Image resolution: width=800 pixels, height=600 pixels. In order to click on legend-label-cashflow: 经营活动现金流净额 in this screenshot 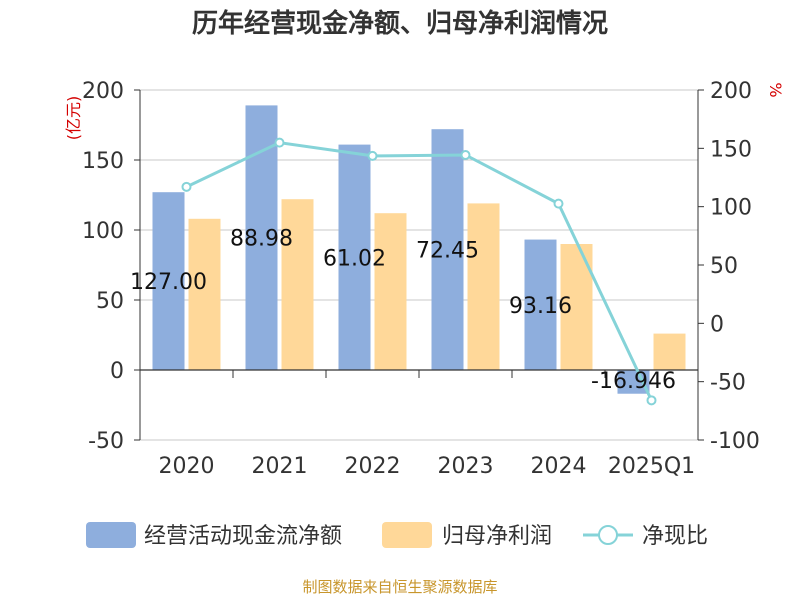, I will do `click(243, 536)`.